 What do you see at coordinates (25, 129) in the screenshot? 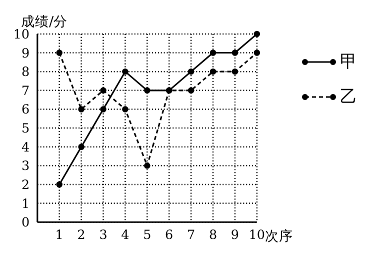
I see `y-tick-label: 5` at bounding box center [25, 129].